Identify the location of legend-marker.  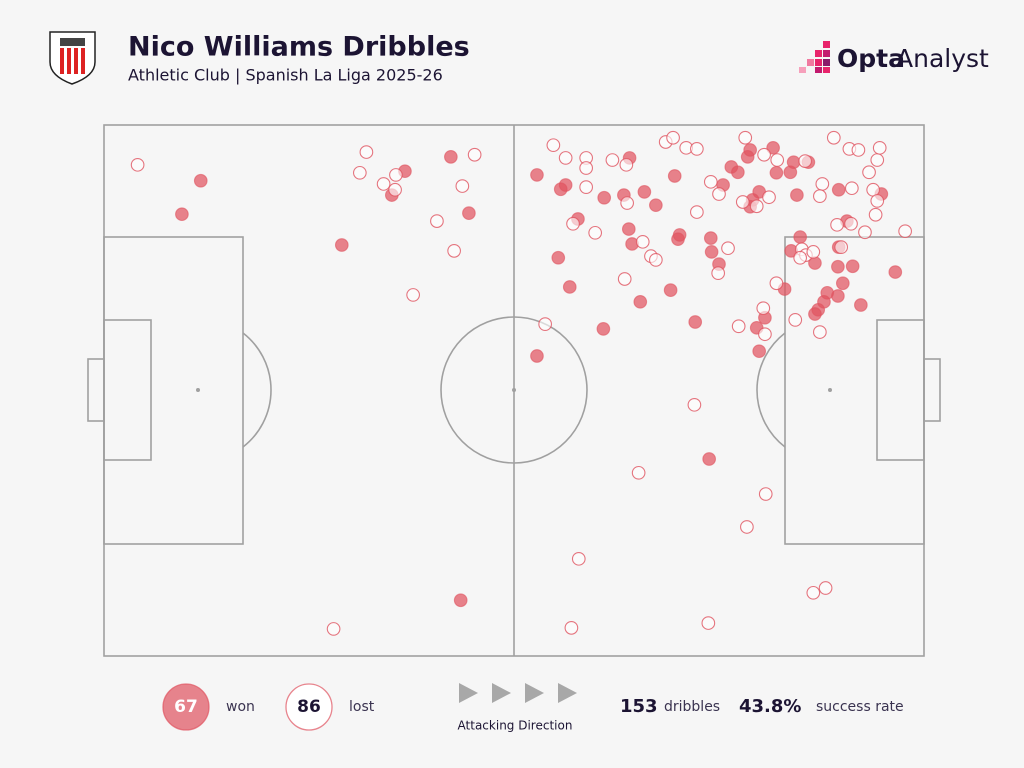
(309, 707).